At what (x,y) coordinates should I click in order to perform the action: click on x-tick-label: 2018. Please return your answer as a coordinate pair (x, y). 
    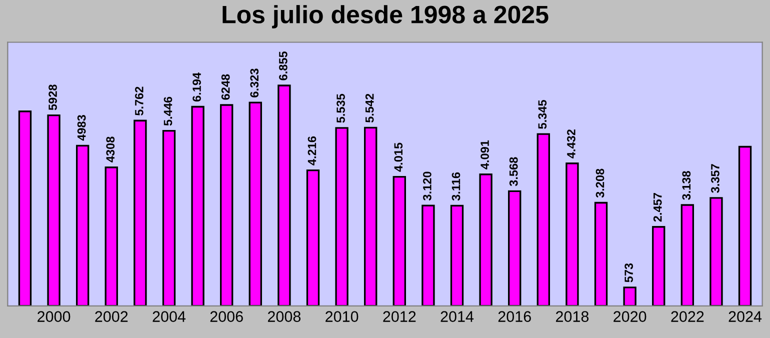
    Looking at the image, I should click on (572, 316).